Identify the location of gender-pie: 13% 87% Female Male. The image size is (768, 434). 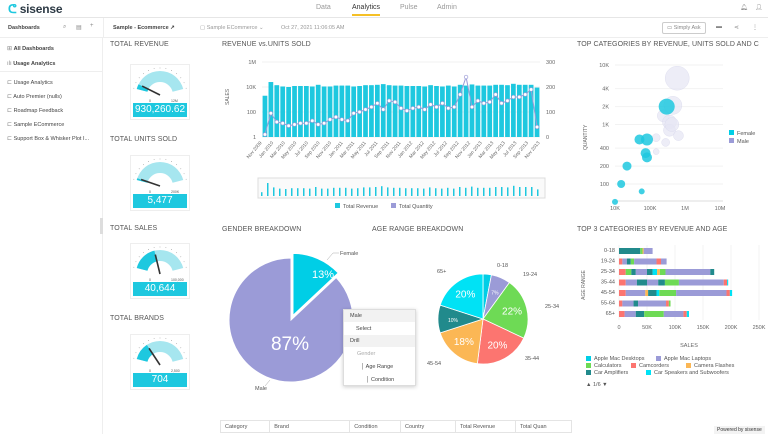
(295, 320).